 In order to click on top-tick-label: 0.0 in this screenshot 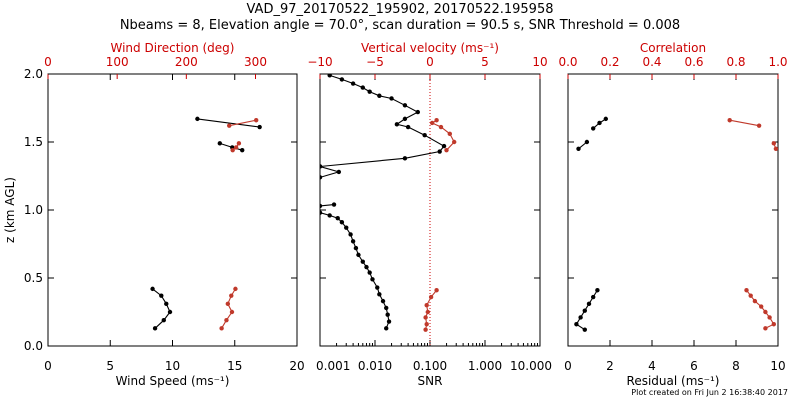, I will do `click(567, 62)`.